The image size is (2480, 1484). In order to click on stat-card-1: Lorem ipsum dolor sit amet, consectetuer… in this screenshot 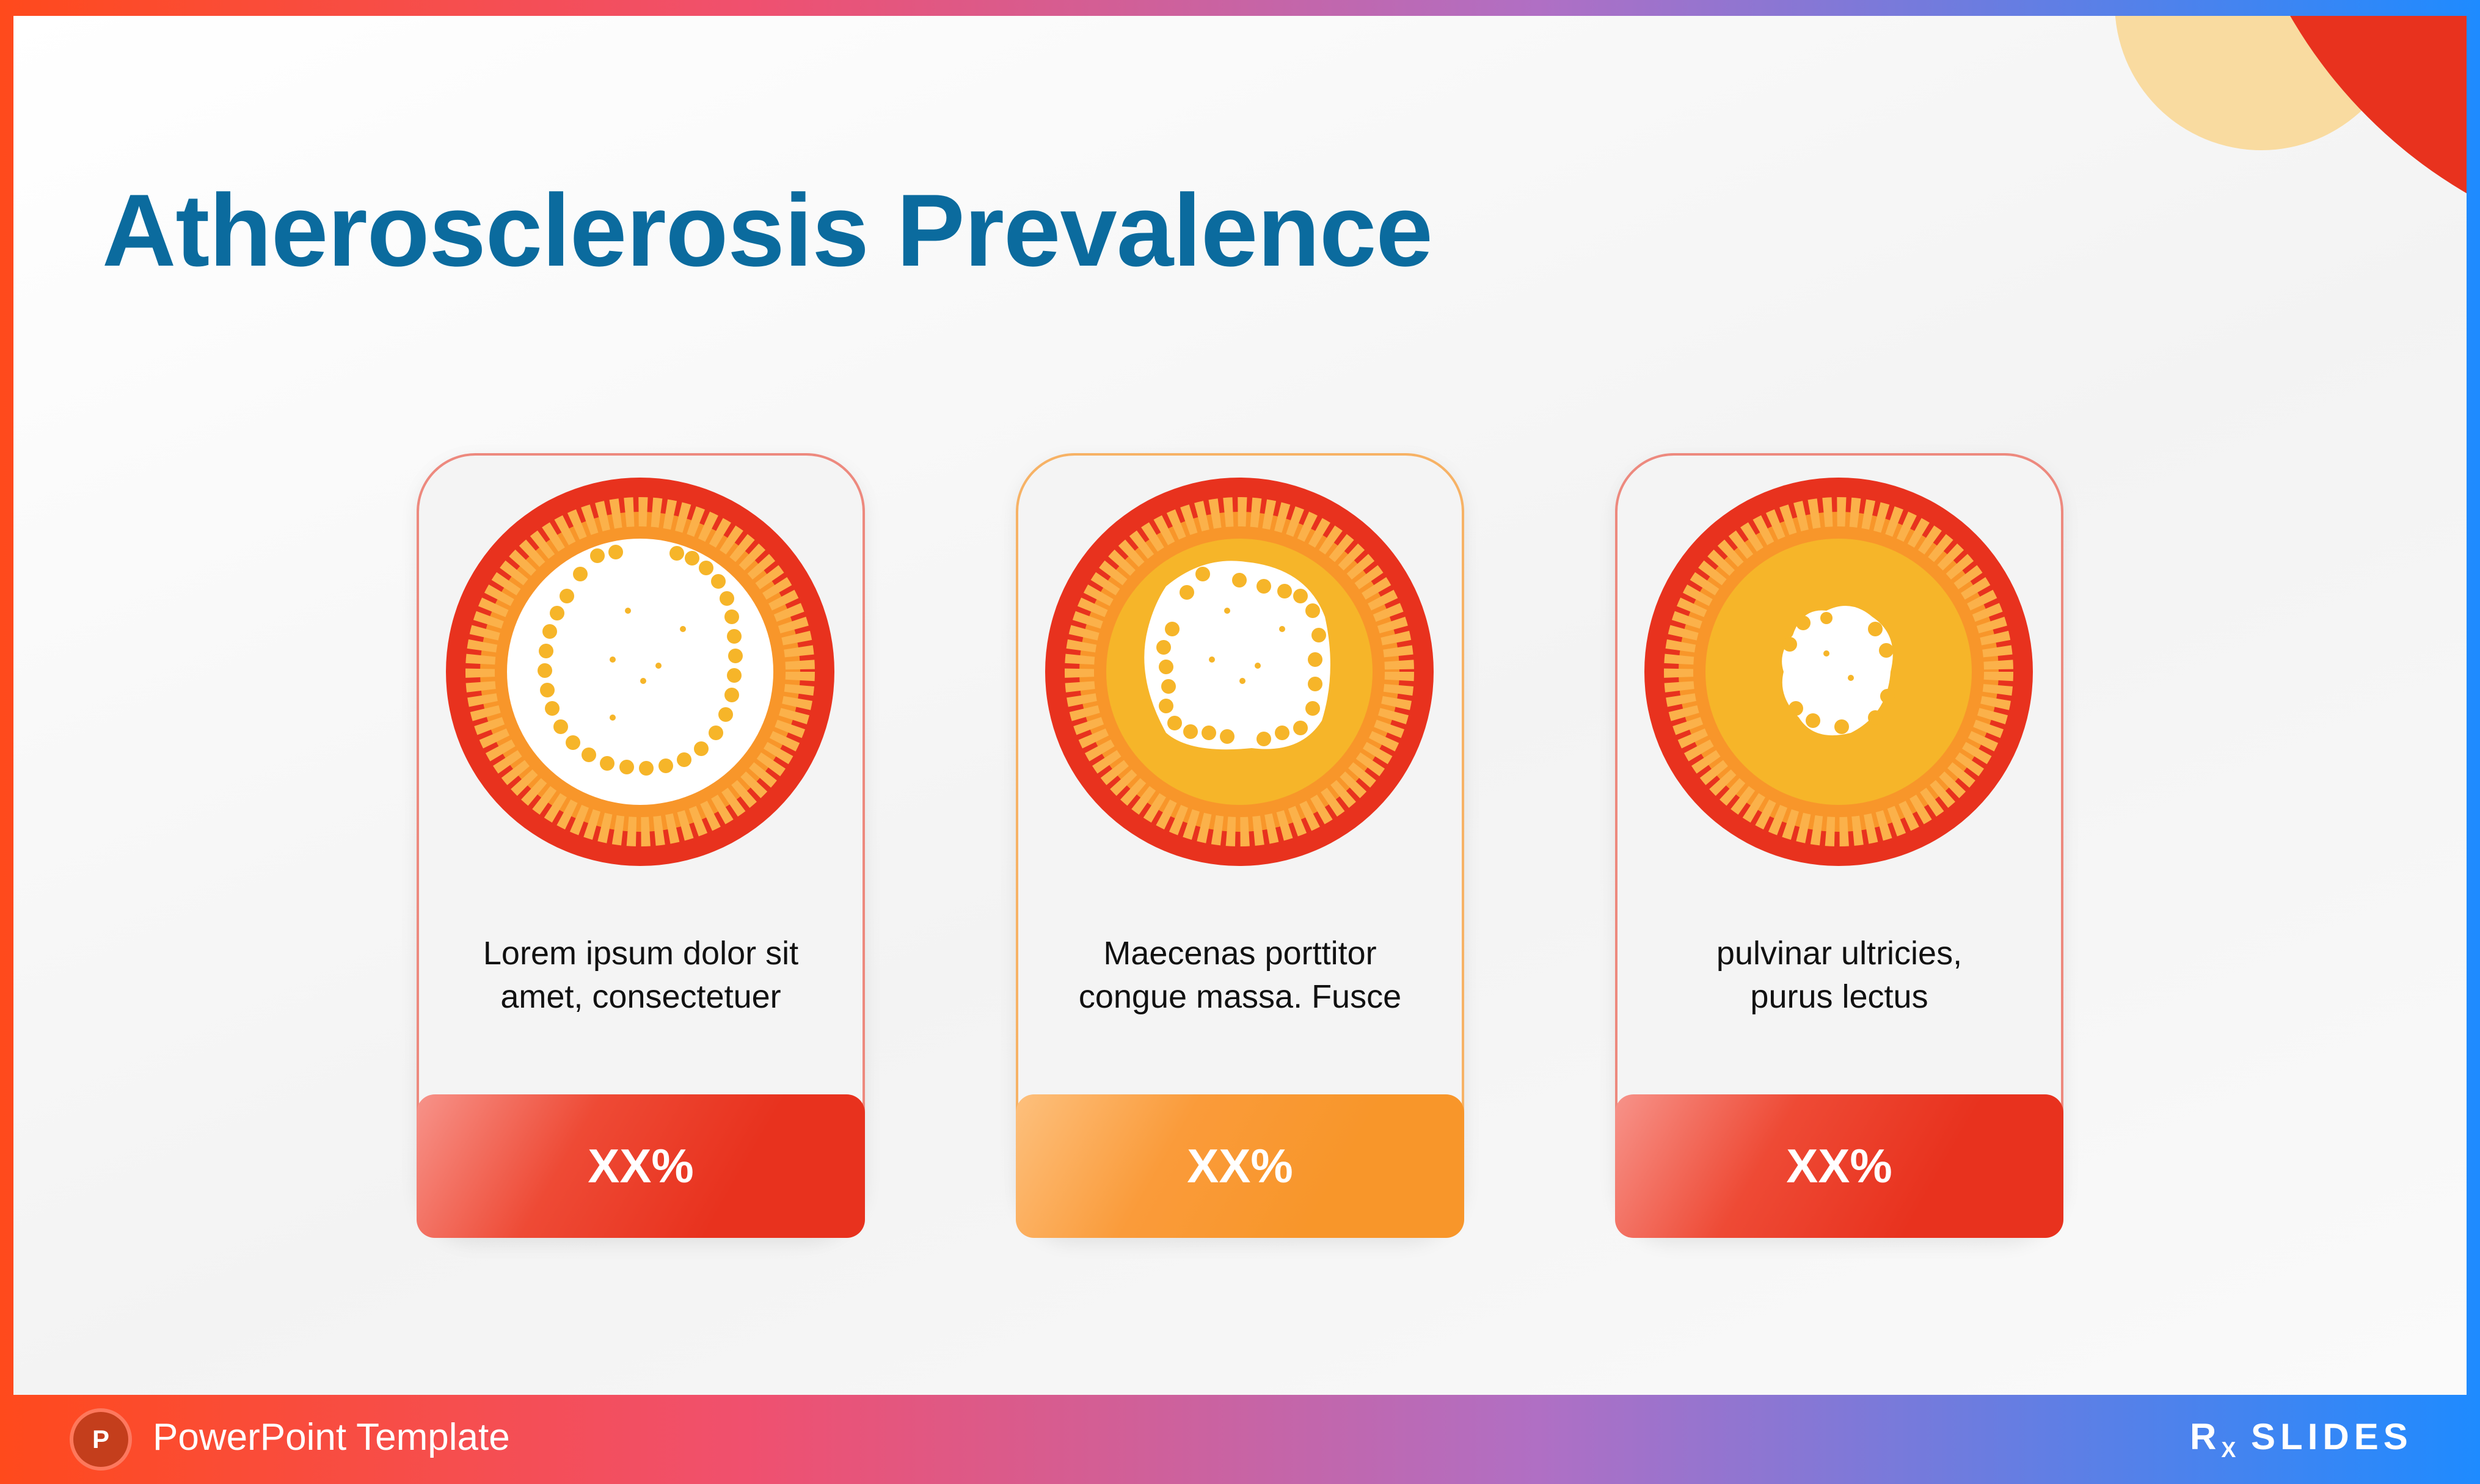, I will do `click(641, 846)`.